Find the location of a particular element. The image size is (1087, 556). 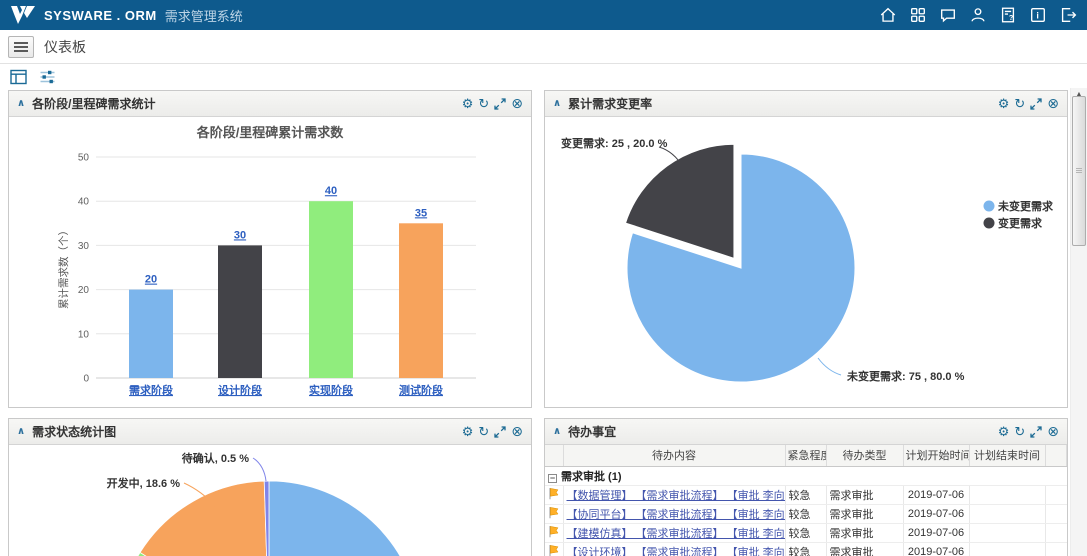

pie-slice-未变更需求 is located at coordinates (741, 268).